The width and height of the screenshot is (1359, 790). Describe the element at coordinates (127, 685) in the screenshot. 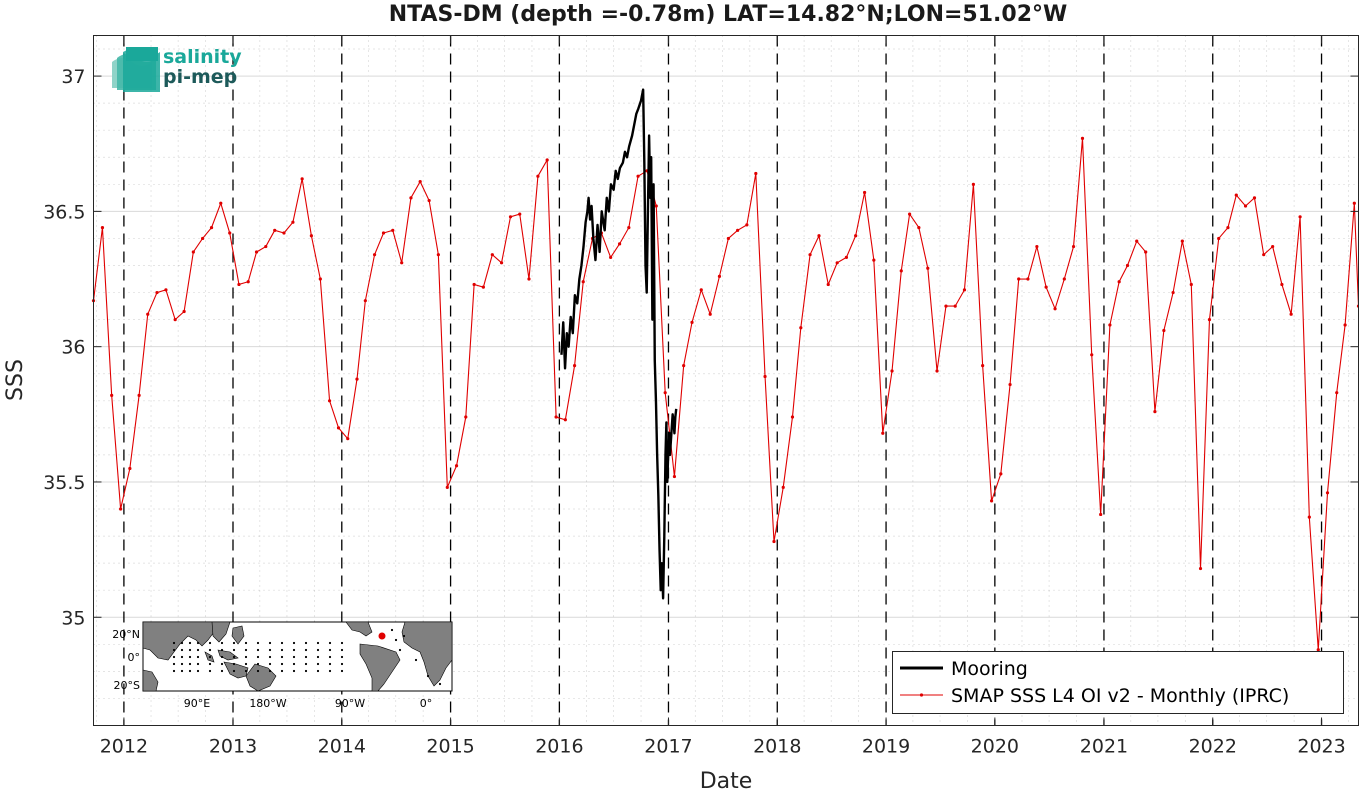

I see `map-lat-label-south: 20°S` at that location.